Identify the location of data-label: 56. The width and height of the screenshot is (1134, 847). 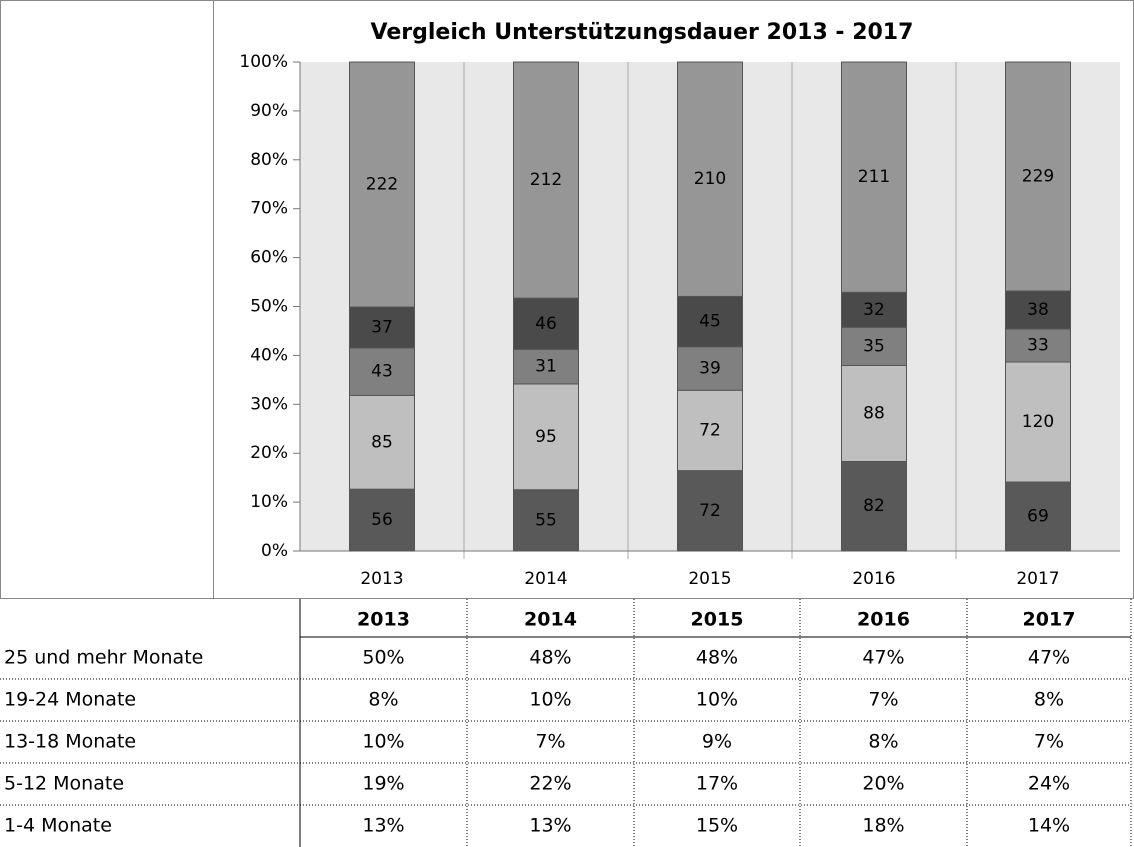
(382, 520).